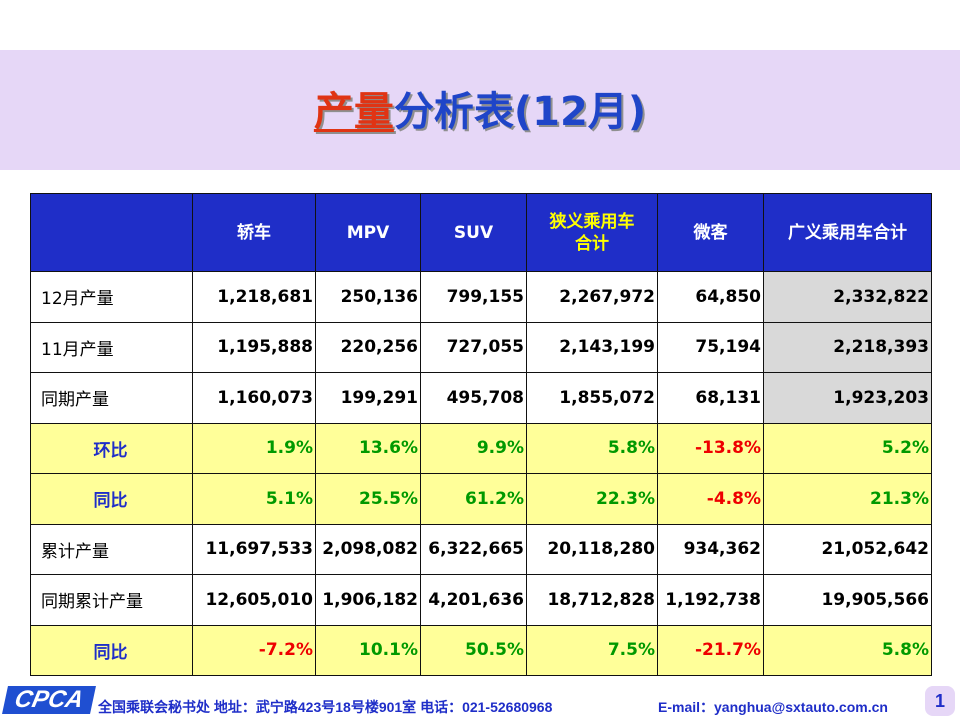 The image size is (960, 720). What do you see at coordinates (592, 499) in the screenshot?
I see `cell-narrow-total: 22.3%` at bounding box center [592, 499].